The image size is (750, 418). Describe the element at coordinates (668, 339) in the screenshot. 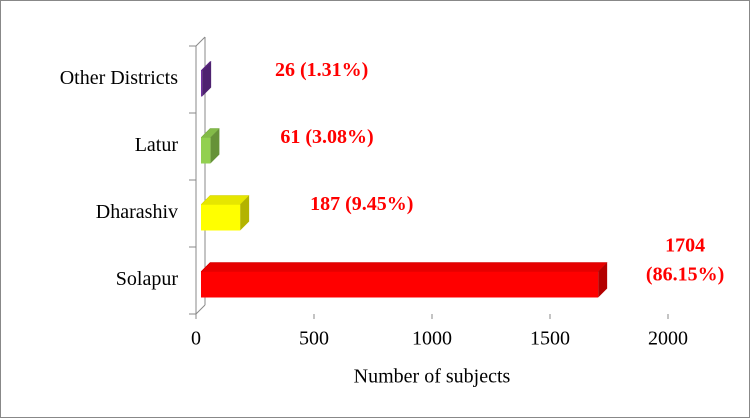

I see `x-tick-label: 2000` at that location.